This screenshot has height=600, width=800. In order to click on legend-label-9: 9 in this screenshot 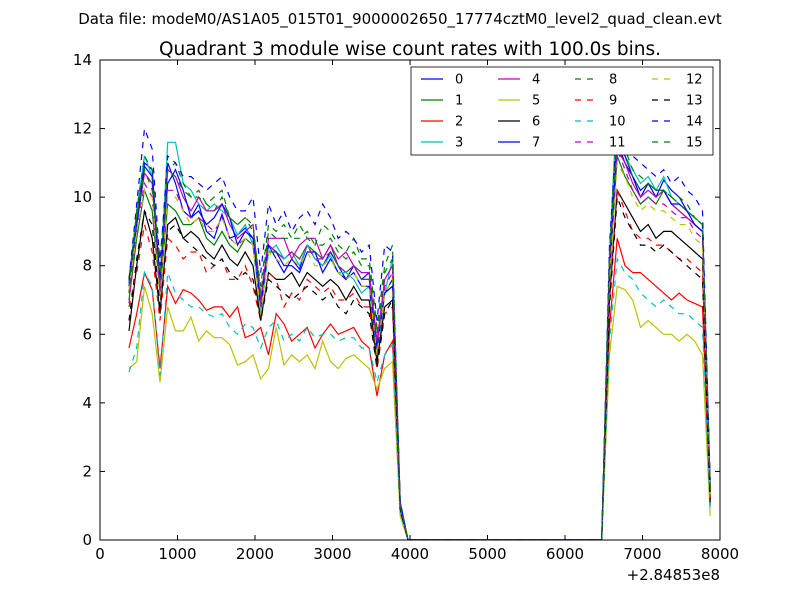, I will do `click(613, 101)`.